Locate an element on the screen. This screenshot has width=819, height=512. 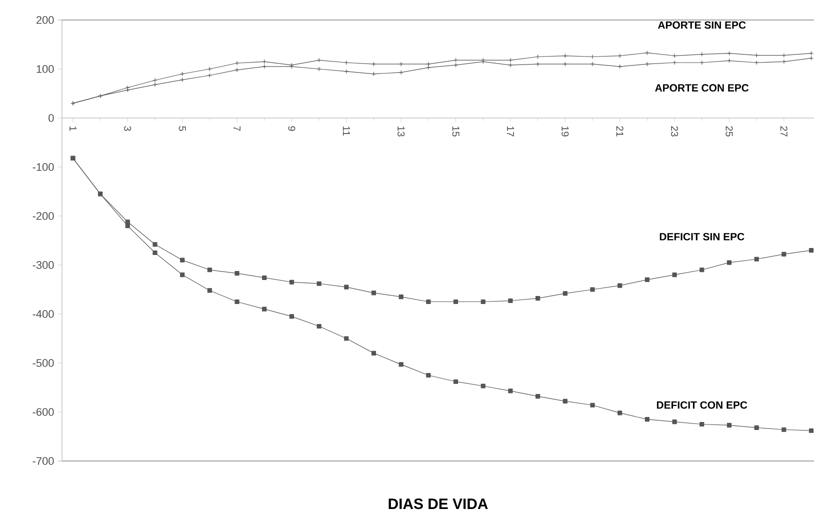
y-tick-label: 200 is located at coordinates (45, 20).